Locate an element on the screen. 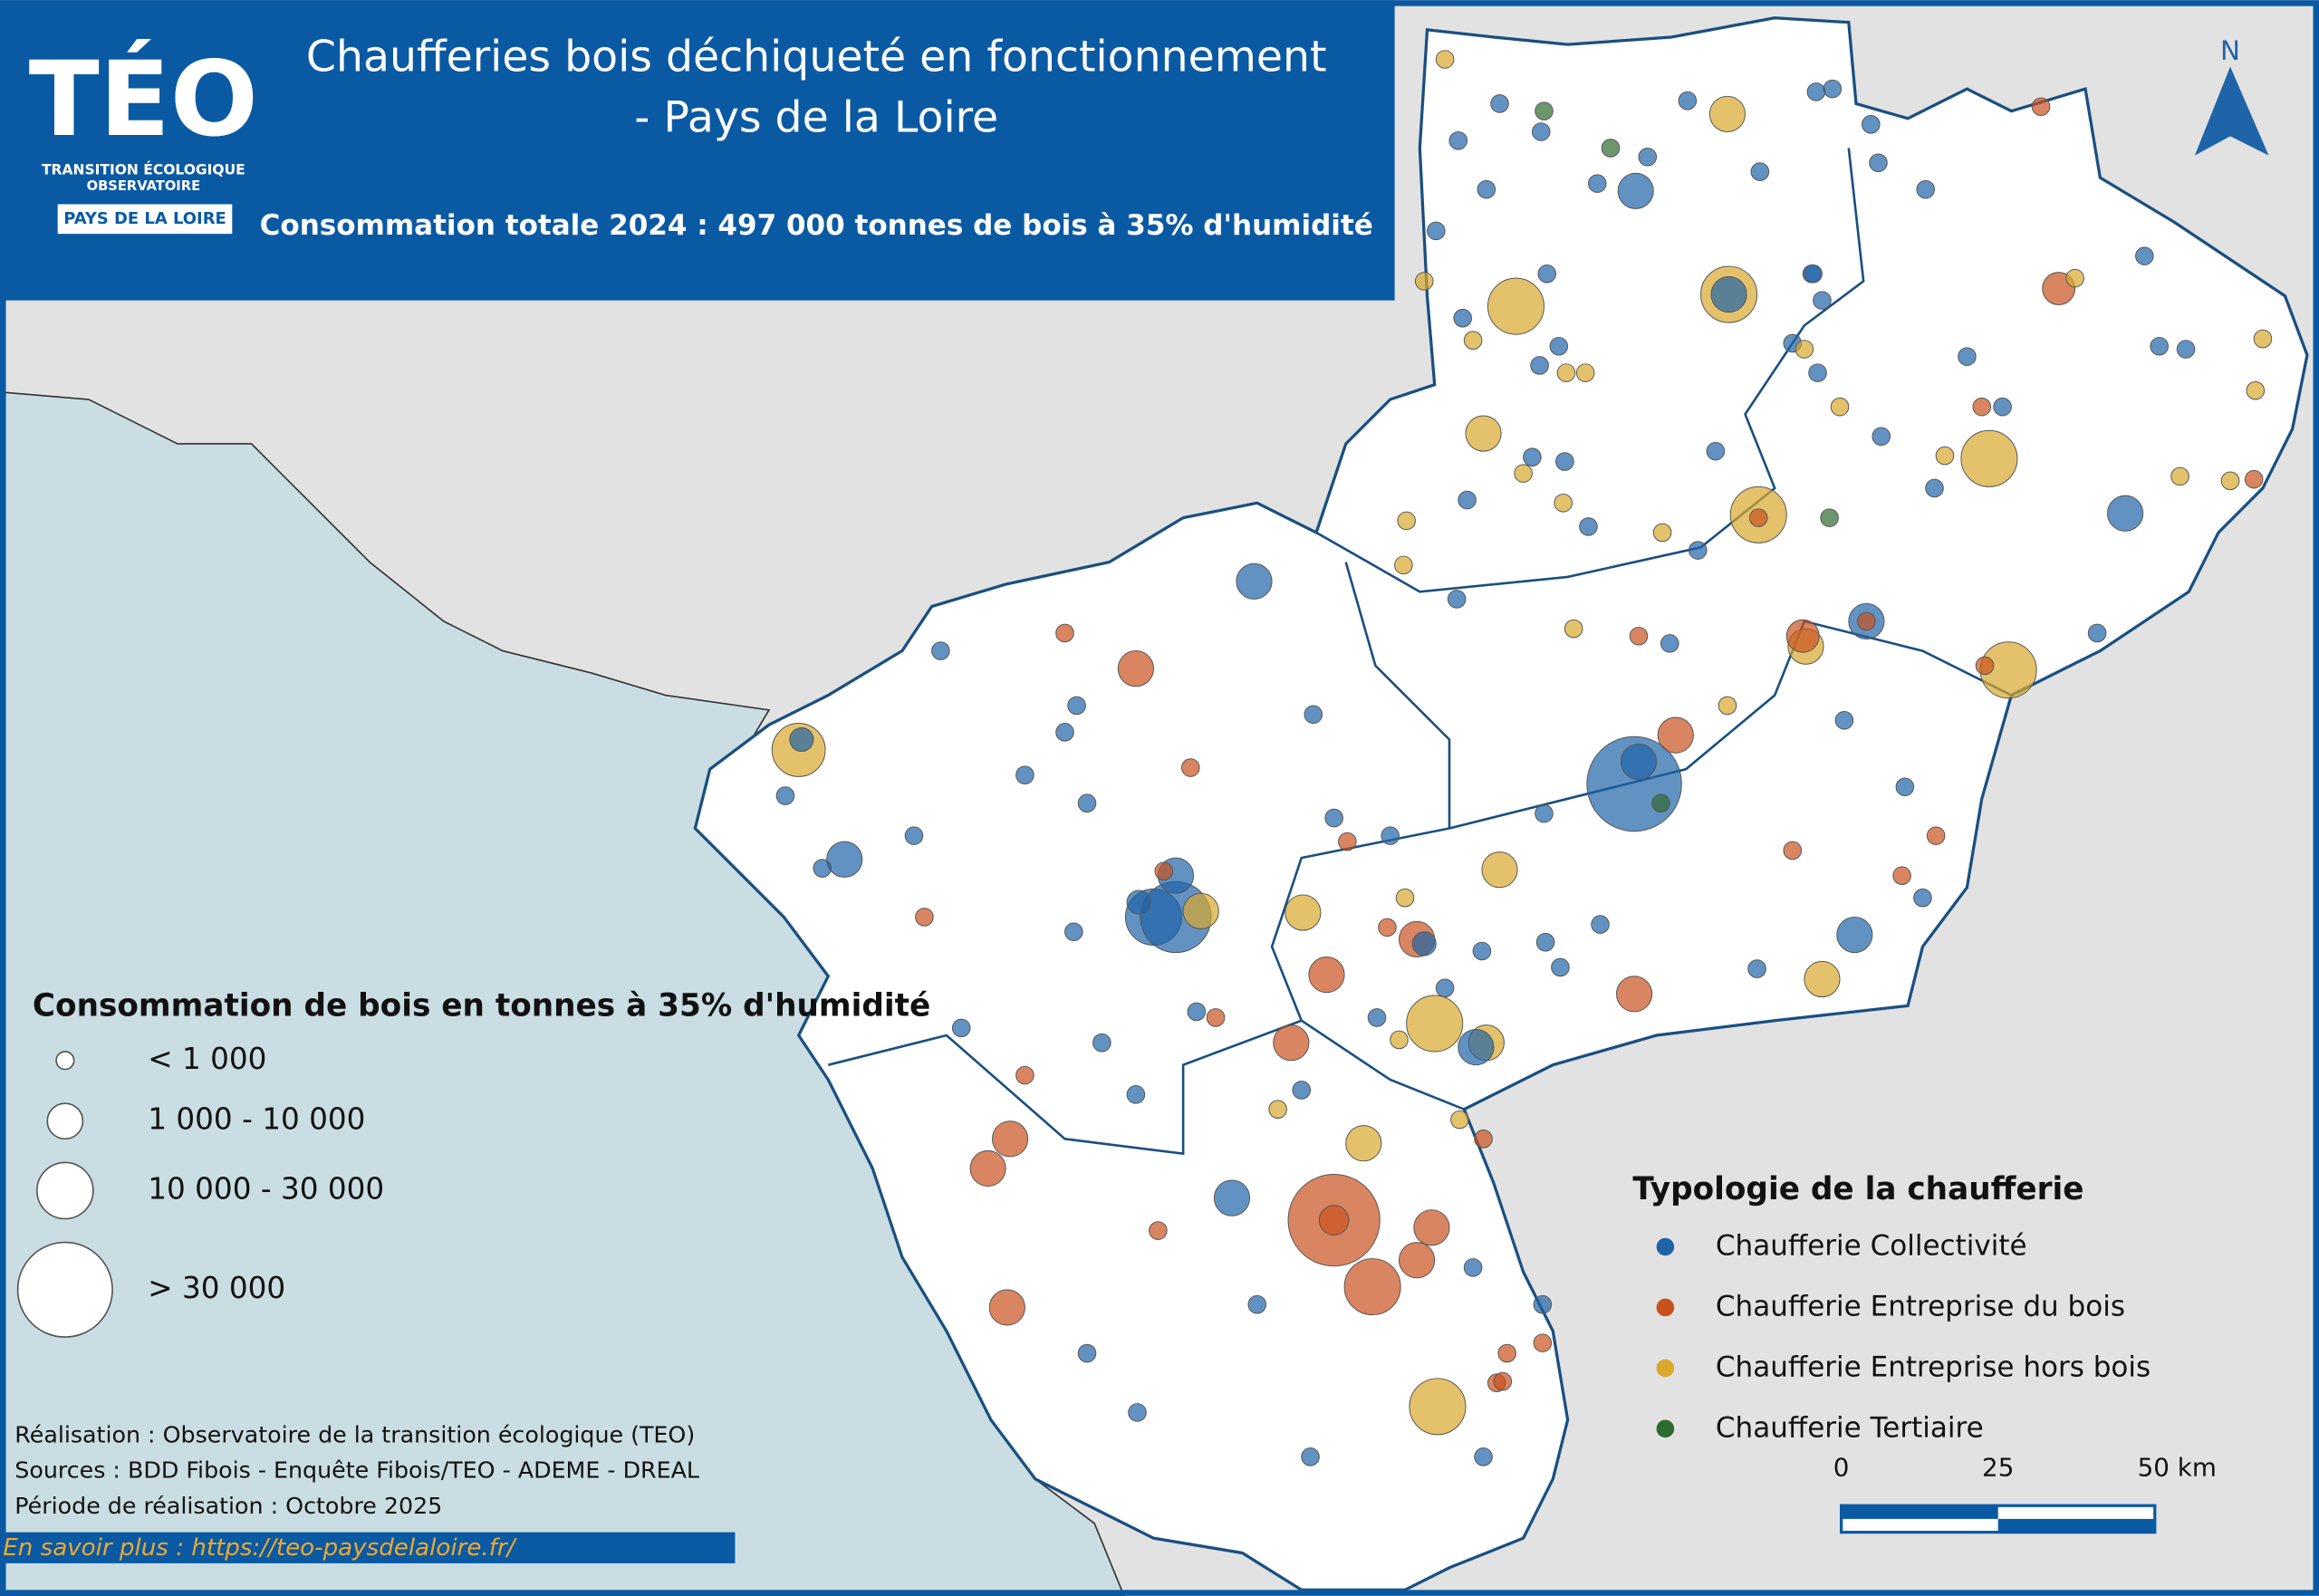  credit-line: Période de réalisation : Octobre 2025 is located at coordinates (228, 1506).